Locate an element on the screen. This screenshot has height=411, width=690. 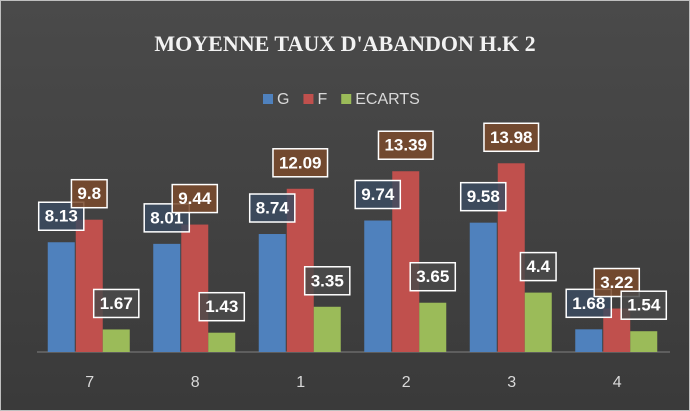
data-label: 1.54 is located at coordinates (644, 305).